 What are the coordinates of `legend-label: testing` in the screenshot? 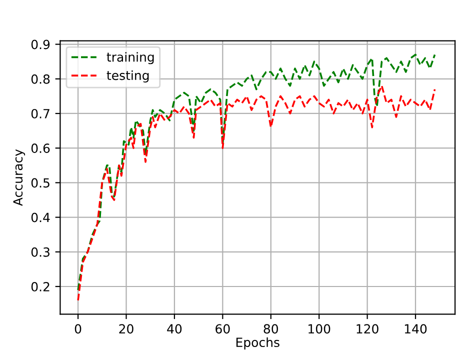 It's located at (127, 76).